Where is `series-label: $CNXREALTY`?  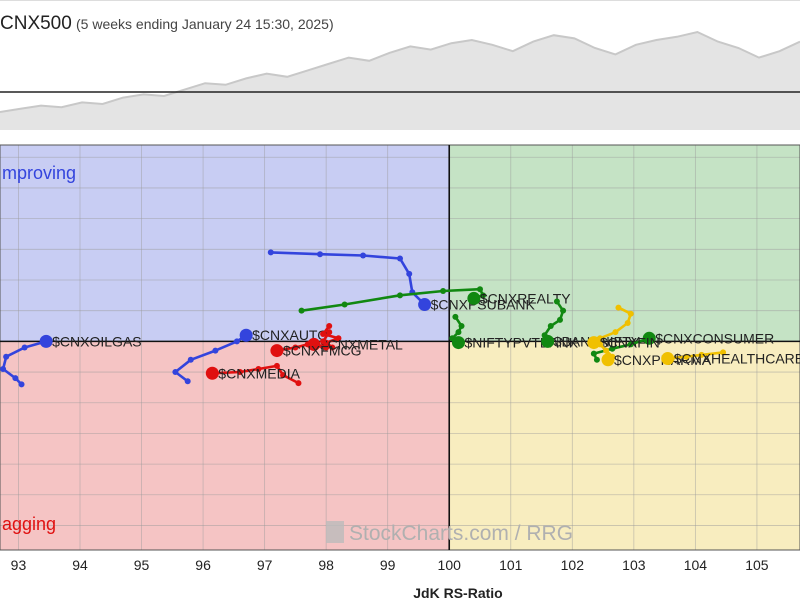
series-label: $CNXREALTY is located at coordinates (525, 298).